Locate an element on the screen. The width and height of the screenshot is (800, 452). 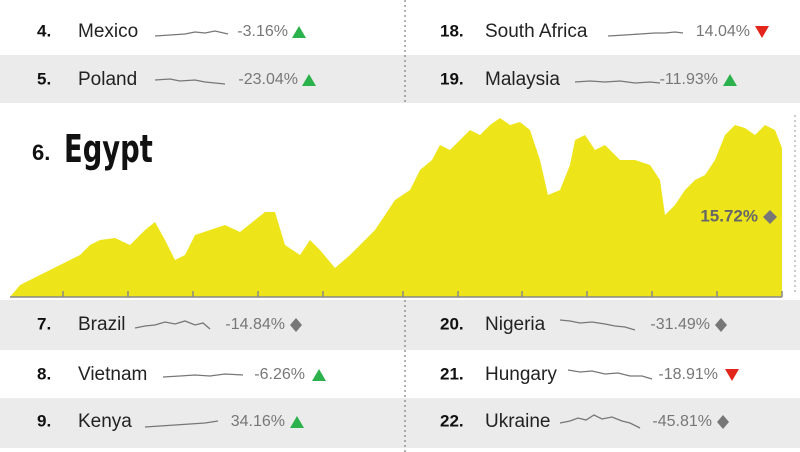
featured-rank: 6. is located at coordinates (41, 152).